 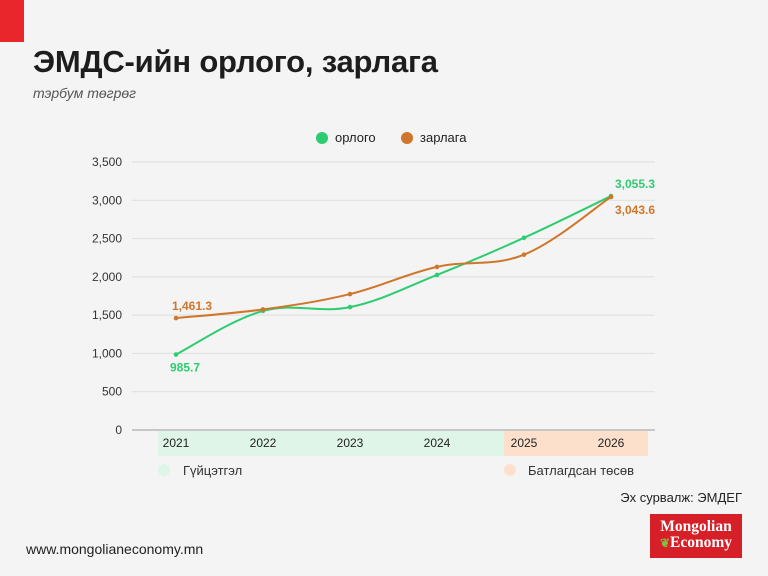 I want to click on page-subtitle: тэрбум төгрөг, so click(x=85, y=93).